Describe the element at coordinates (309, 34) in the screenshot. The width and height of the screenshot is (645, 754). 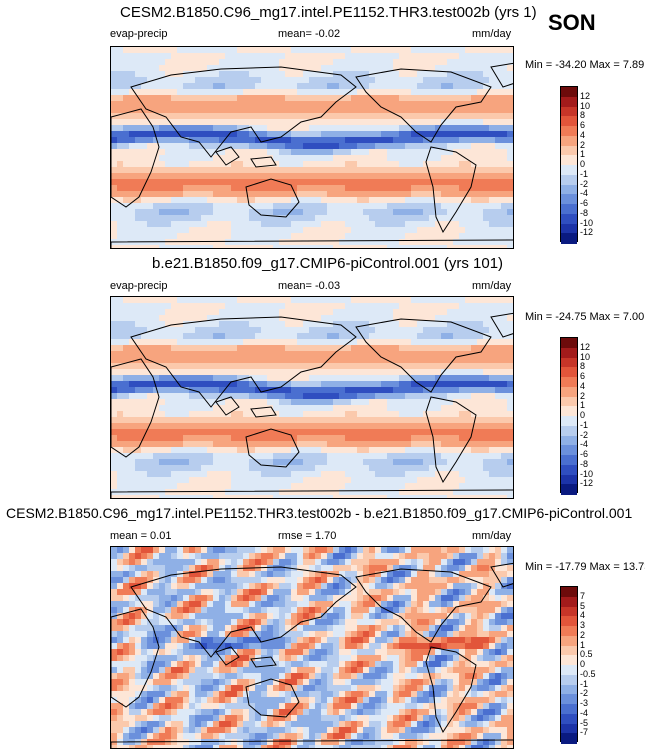
I see `panel1-mean-label: mean= -0.02` at that location.